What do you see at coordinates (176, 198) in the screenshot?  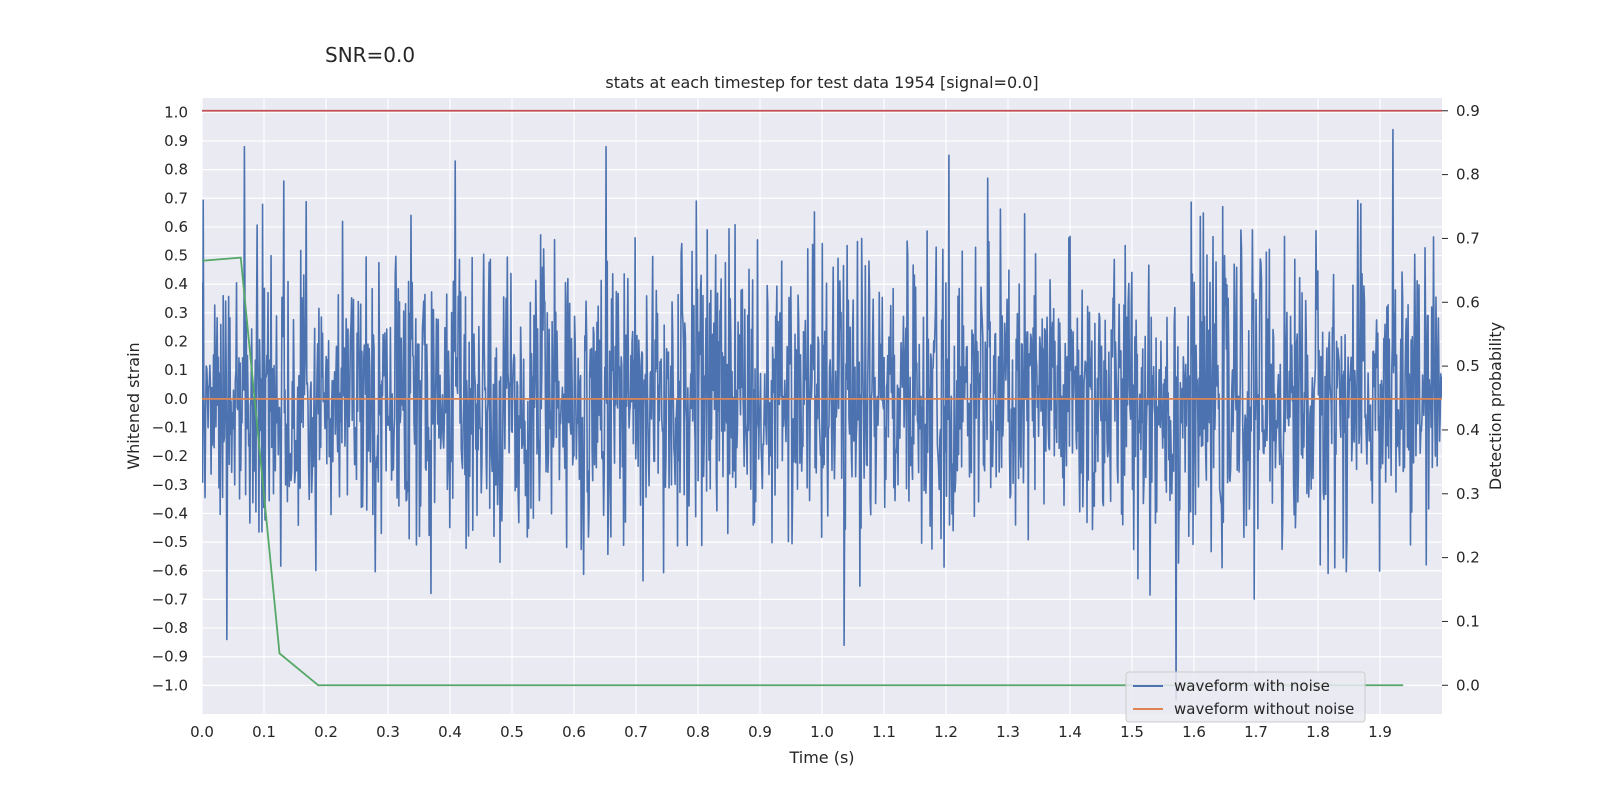 I see `y-tick-label: 0.7` at bounding box center [176, 198].